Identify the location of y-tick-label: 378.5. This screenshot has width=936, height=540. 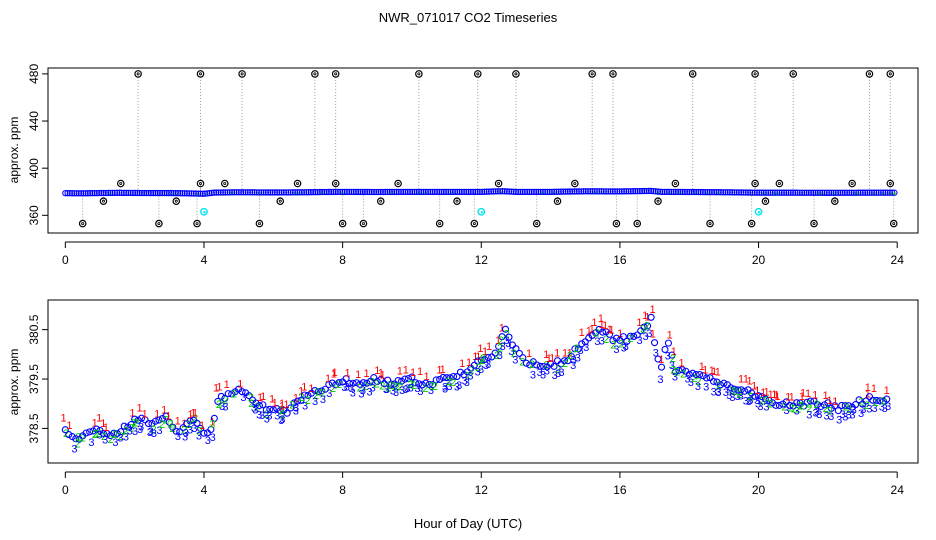
(34, 428).